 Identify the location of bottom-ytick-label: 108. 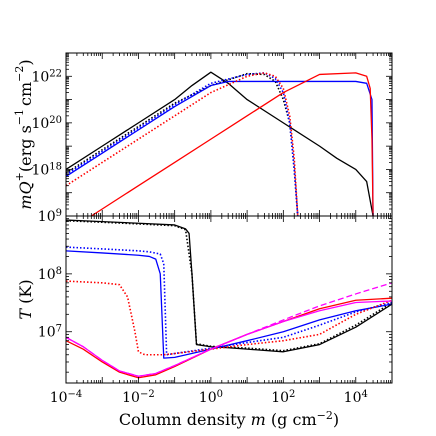
(50, 274).